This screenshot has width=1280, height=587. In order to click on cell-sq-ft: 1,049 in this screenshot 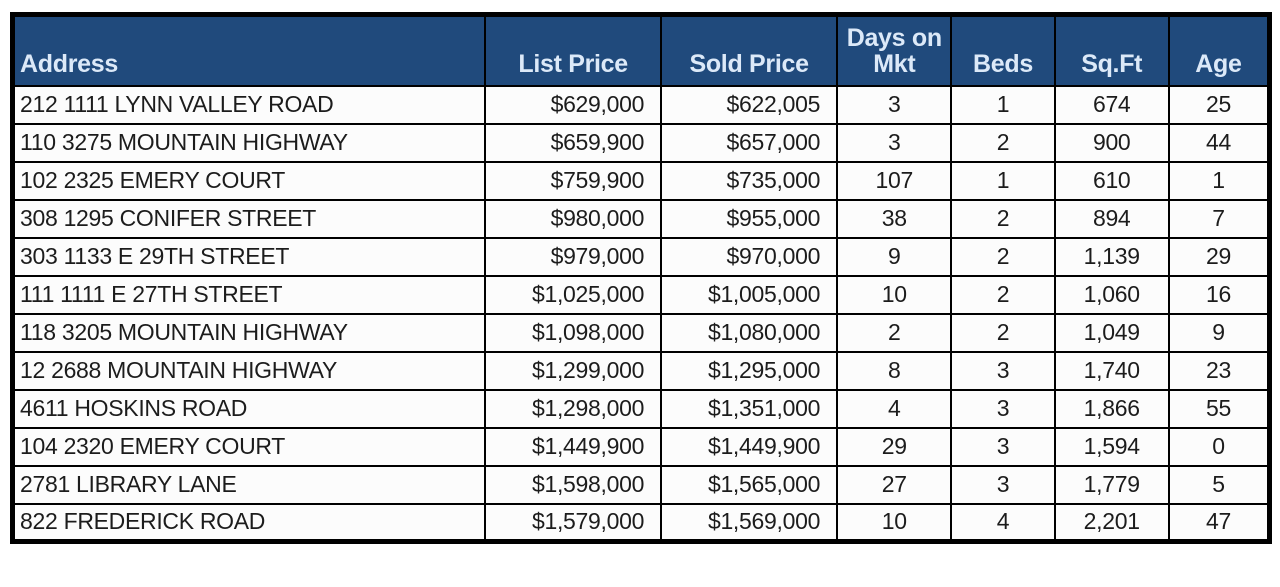, I will do `click(1111, 332)`.